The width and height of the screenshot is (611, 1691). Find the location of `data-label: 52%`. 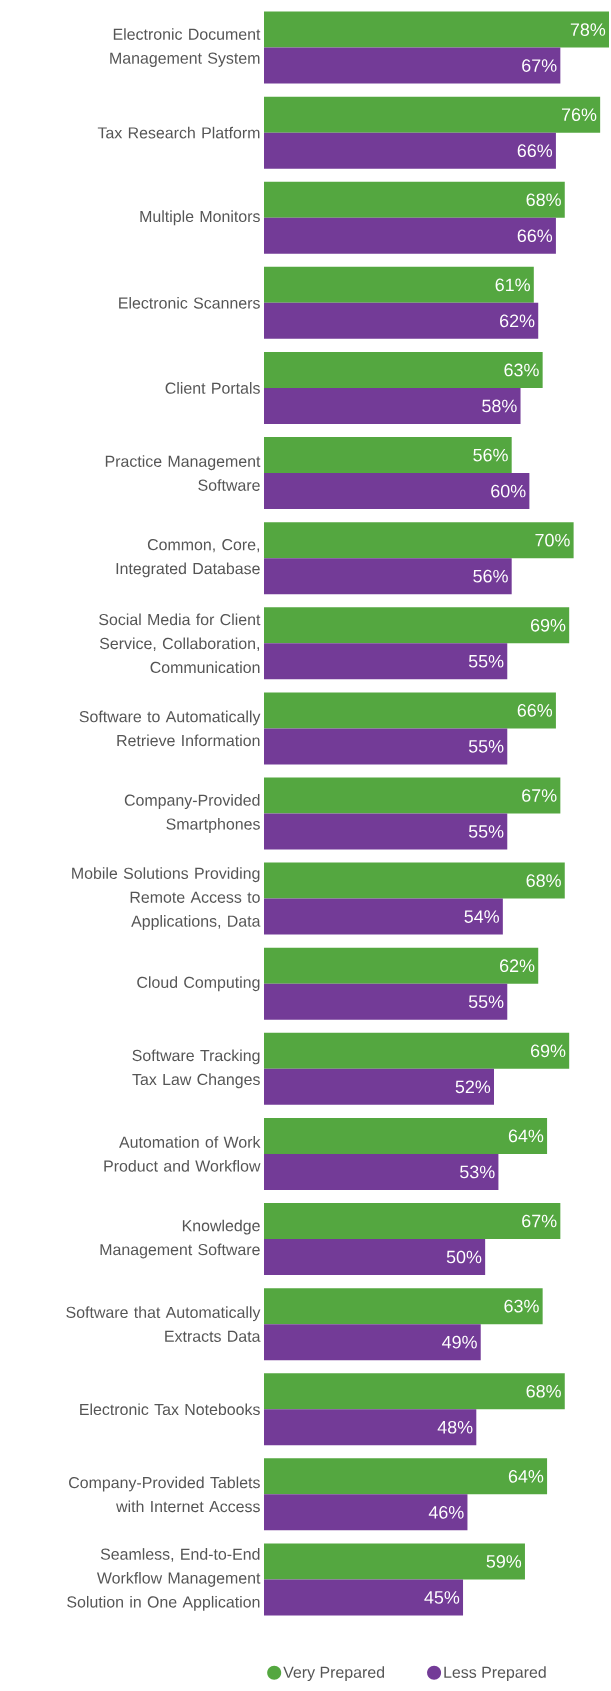

data-label: 52% is located at coordinates (473, 1087).